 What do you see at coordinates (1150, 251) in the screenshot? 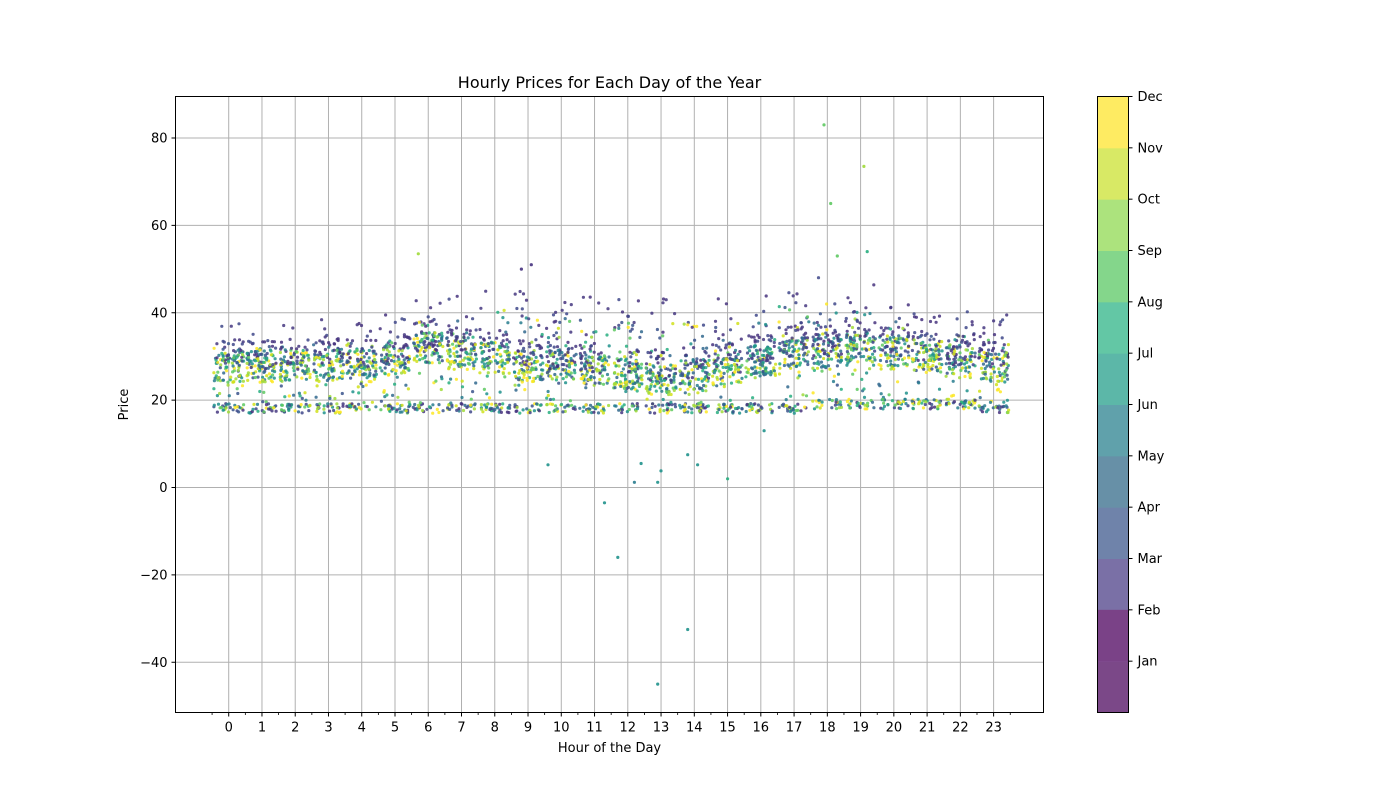
I see `colorbar-label: Sep` at bounding box center [1150, 251].